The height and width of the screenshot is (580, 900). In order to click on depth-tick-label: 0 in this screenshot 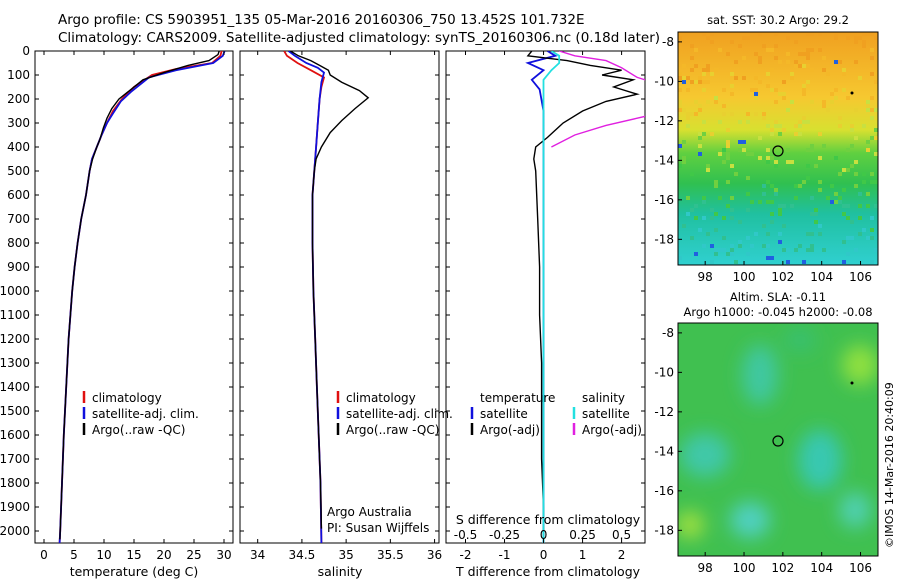, I will do `click(26, 51)`.